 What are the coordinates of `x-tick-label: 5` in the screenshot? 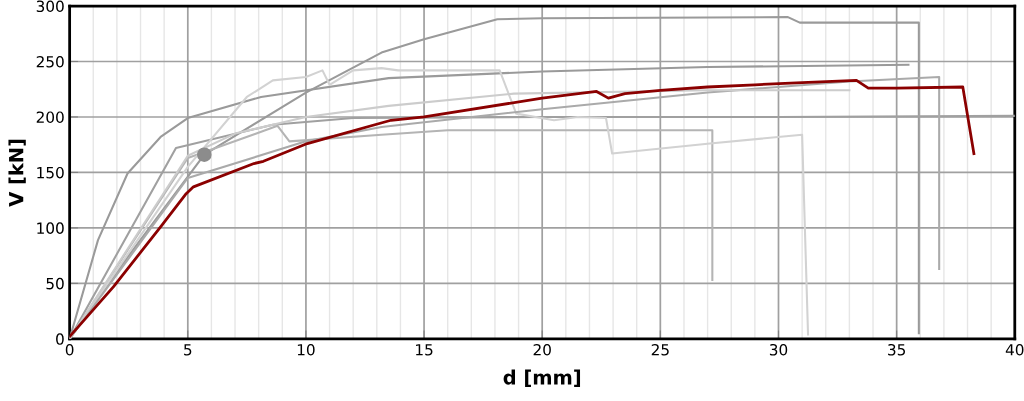 It's located at (188, 350).